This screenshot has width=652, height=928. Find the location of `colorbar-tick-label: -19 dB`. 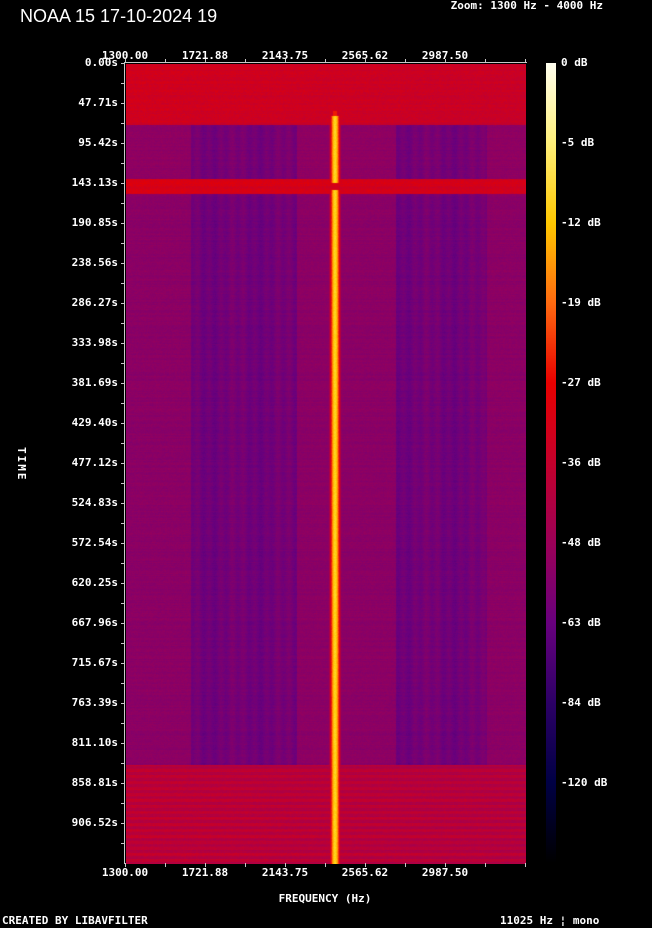

colorbar-tick-label: -19 dB is located at coordinates (581, 302).